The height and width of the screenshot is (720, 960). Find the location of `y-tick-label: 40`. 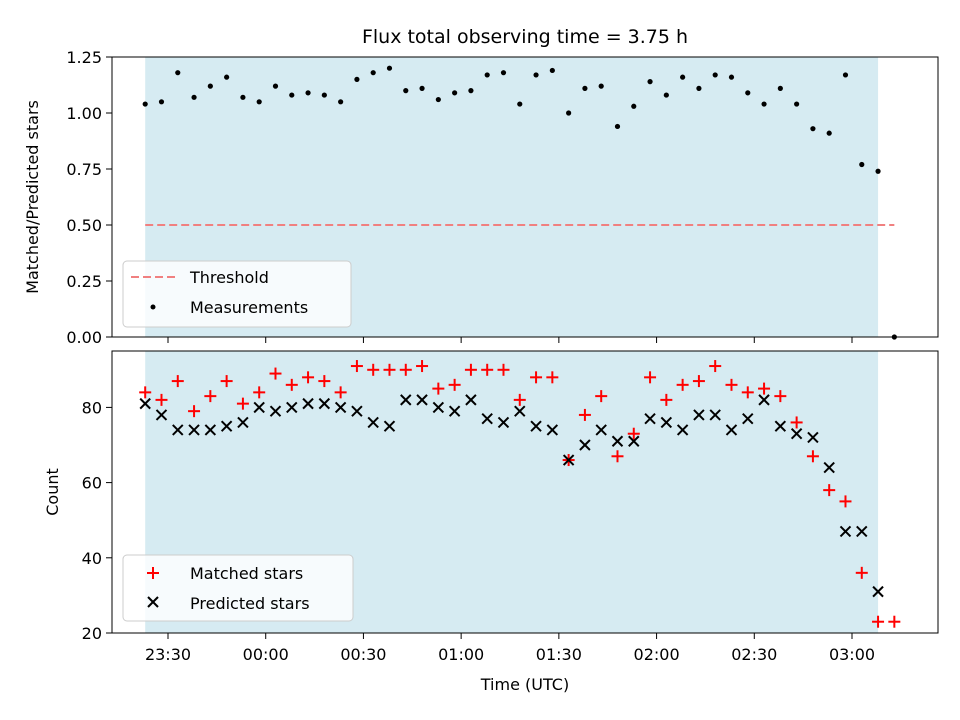

y-tick-label: 40 is located at coordinates (92, 558).